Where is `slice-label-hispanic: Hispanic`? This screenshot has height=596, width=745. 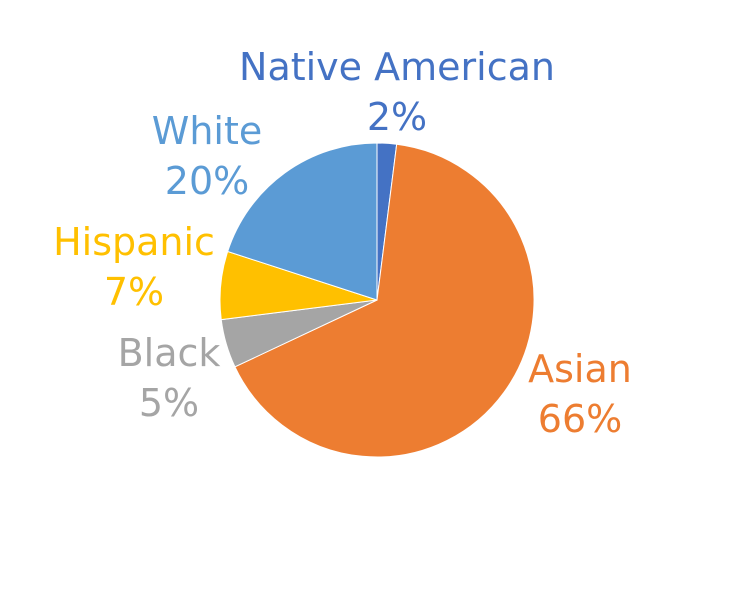
slice-label-hispanic: Hispanic is located at coordinates (134, 242).